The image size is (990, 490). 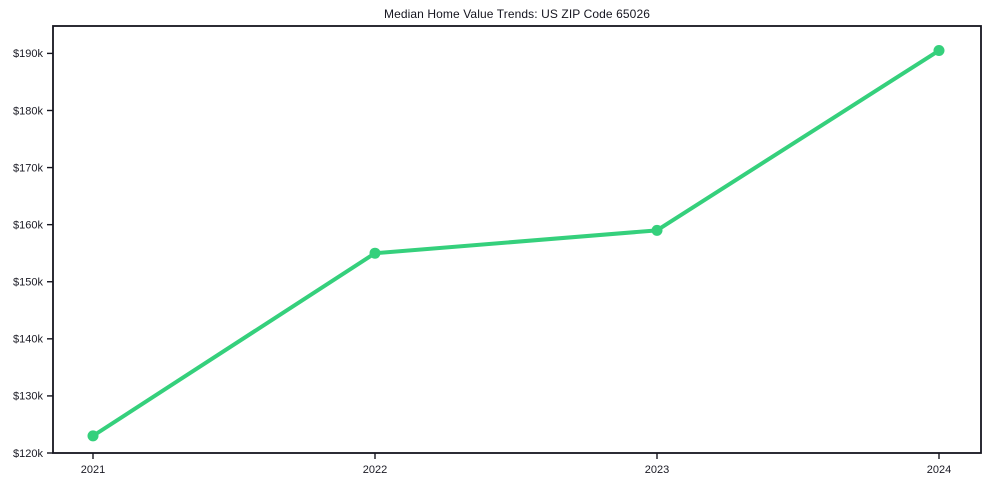 I want to click on y-axis-label: $180k, so click(x=28, y=111).